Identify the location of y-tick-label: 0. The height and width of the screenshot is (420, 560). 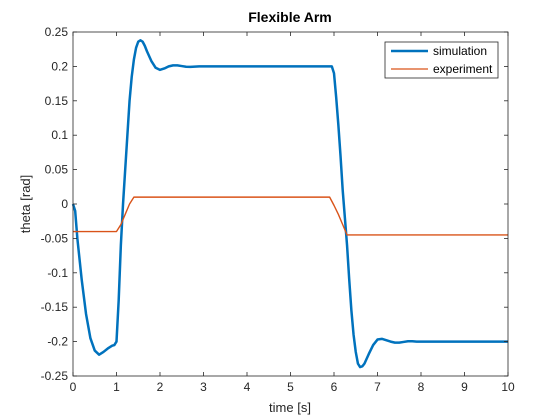
(64, 204).